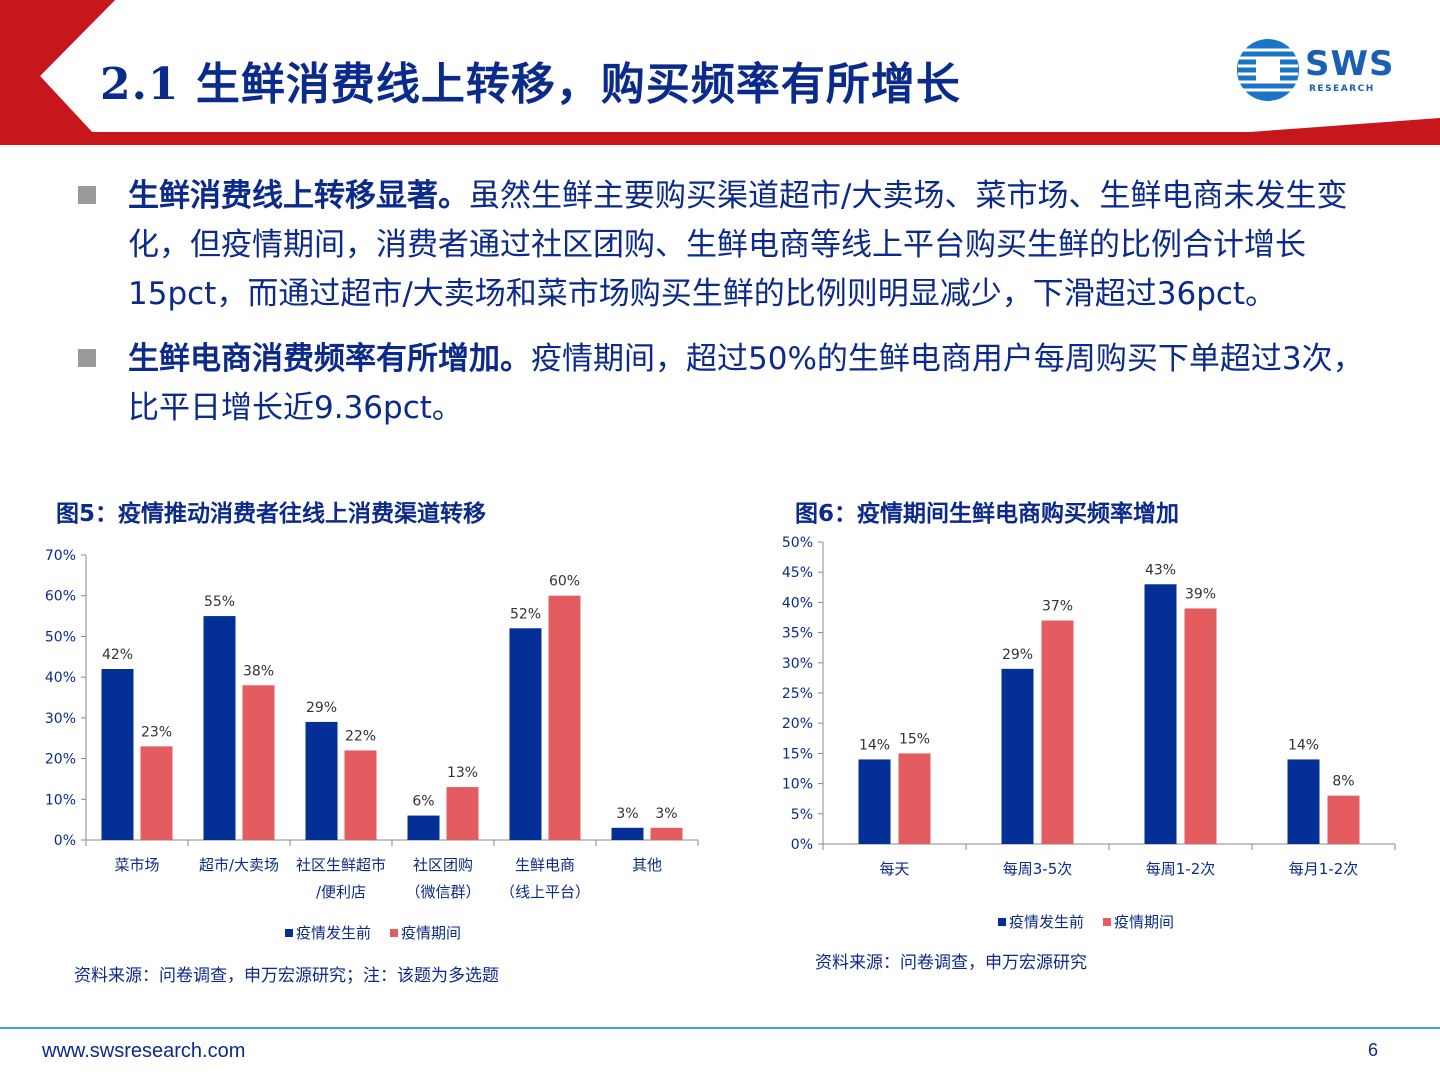  Describe the element at coordinates (951, 963) in the screenshot. I see `figure-6-source: 资料来源：问卷调查，申万宏源研究` at that location.